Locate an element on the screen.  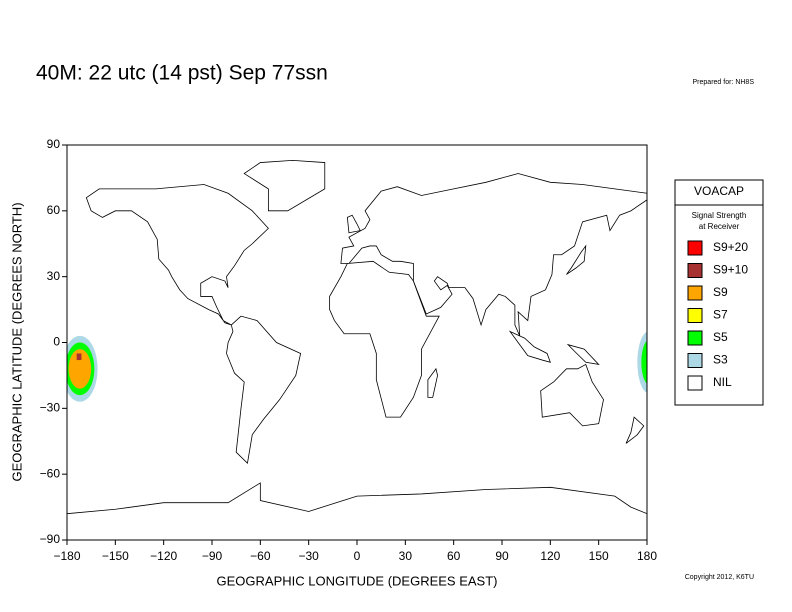
y-axis-label: GEOGRAPHIC LATITUDE (DEGREES NORTH) is located at coordinates (16, 341).